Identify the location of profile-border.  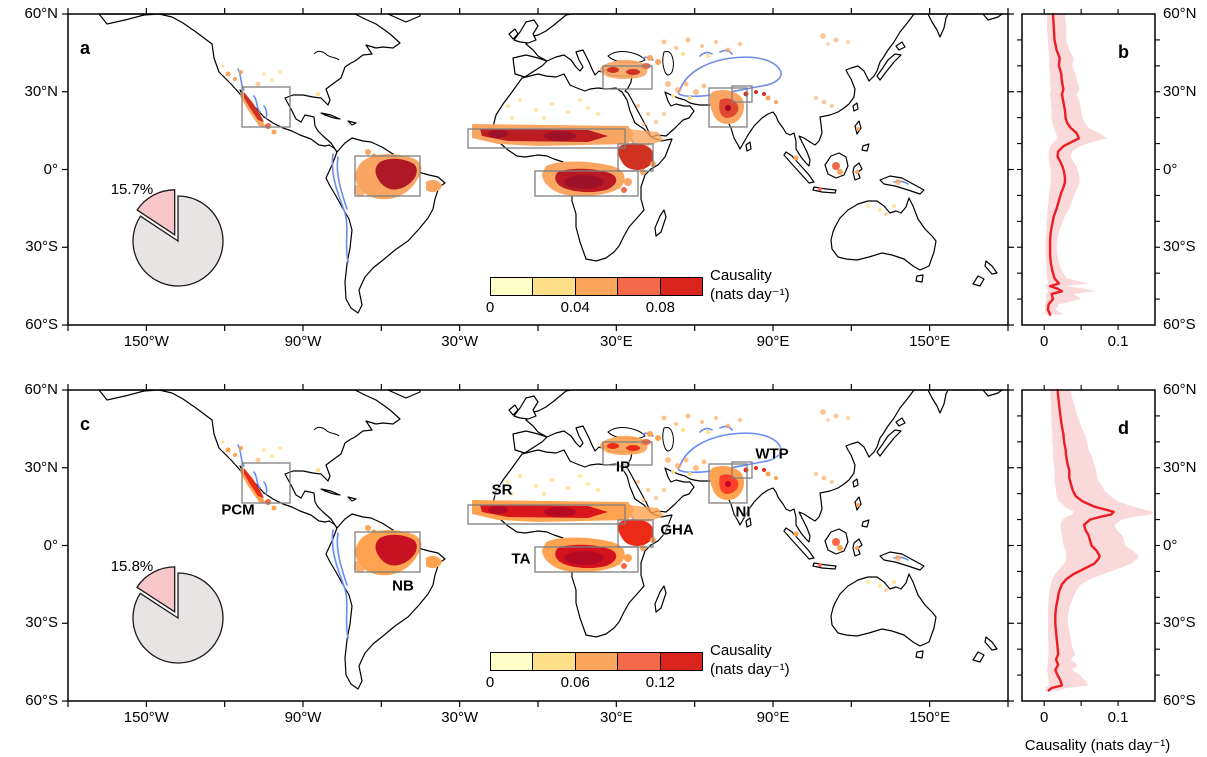
(1088, 169).